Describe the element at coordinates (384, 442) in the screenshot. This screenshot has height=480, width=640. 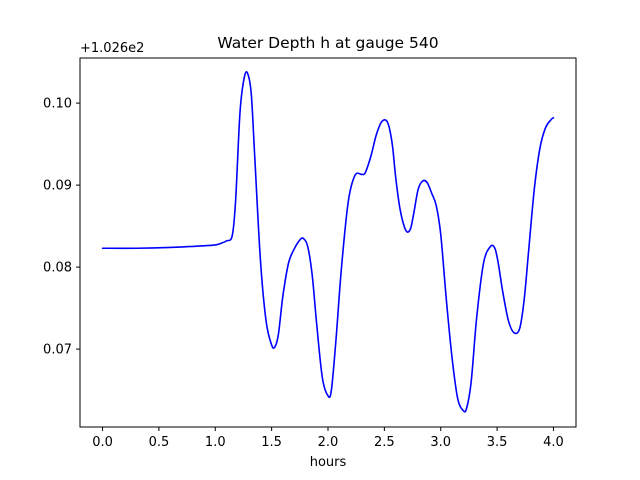
I see `x-tick-label: 2.5` at that location.